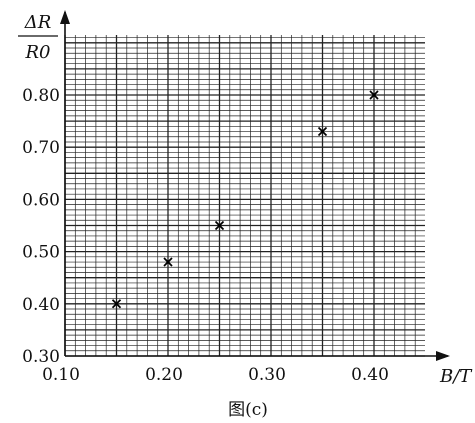  Describe the element at coordinates (456, 376) in the screenshot. I see `x-axis-label: B/T` at that location.